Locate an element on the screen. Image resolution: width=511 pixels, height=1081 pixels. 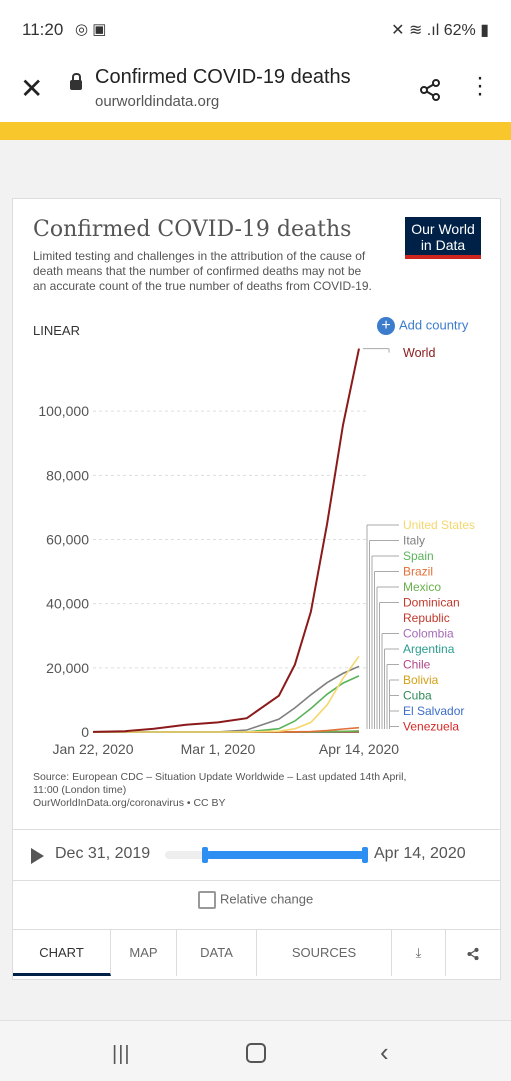
browser-url: ourworldindata.org is located at coordinates (157, 101).